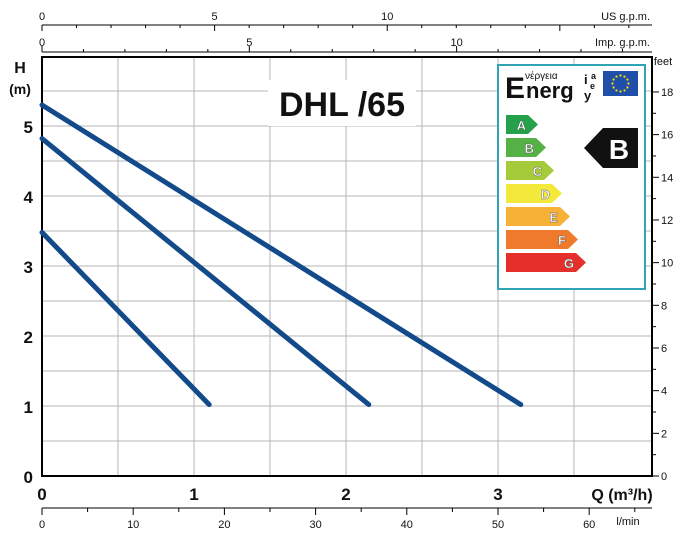 This screenshot has width=683, height=533. What do you see at coordinates (589, 525) in the screenshot?
I see `lmin-tick-label: 60` at bounding box center [589, 525].